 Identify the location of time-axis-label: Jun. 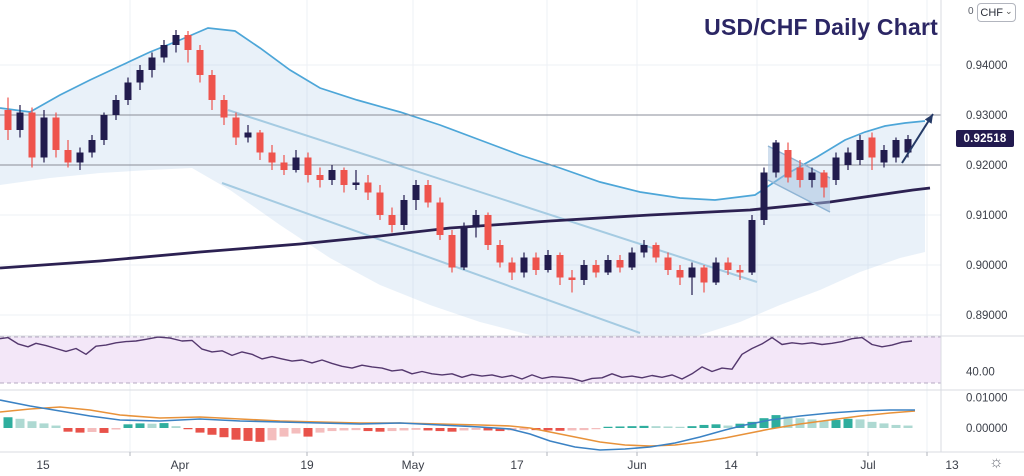
(636, 465).